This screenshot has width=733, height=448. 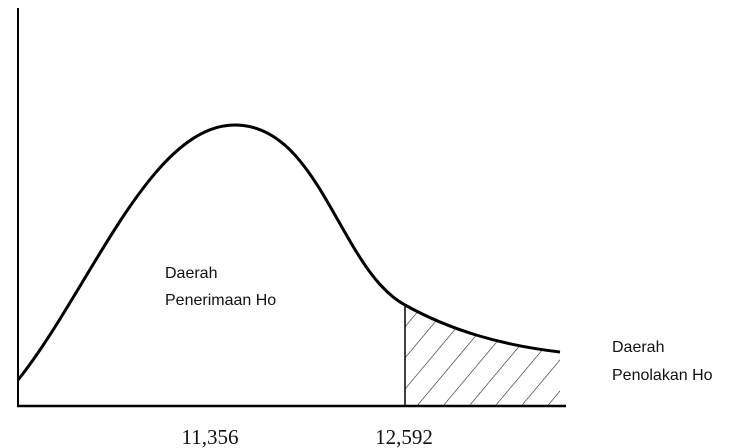 What do you see at coordinates (210, 436) in the screenshot?
I see `axis-label: 11,356` at bounding box center [210, 436].